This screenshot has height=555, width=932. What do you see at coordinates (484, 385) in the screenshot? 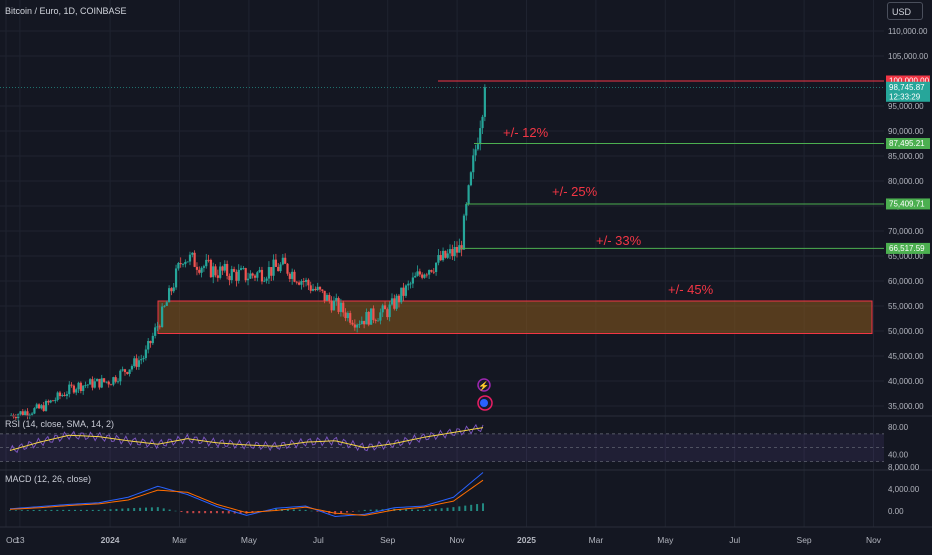
I see `lightning-marker-icon` at bounding box center [484, 385].